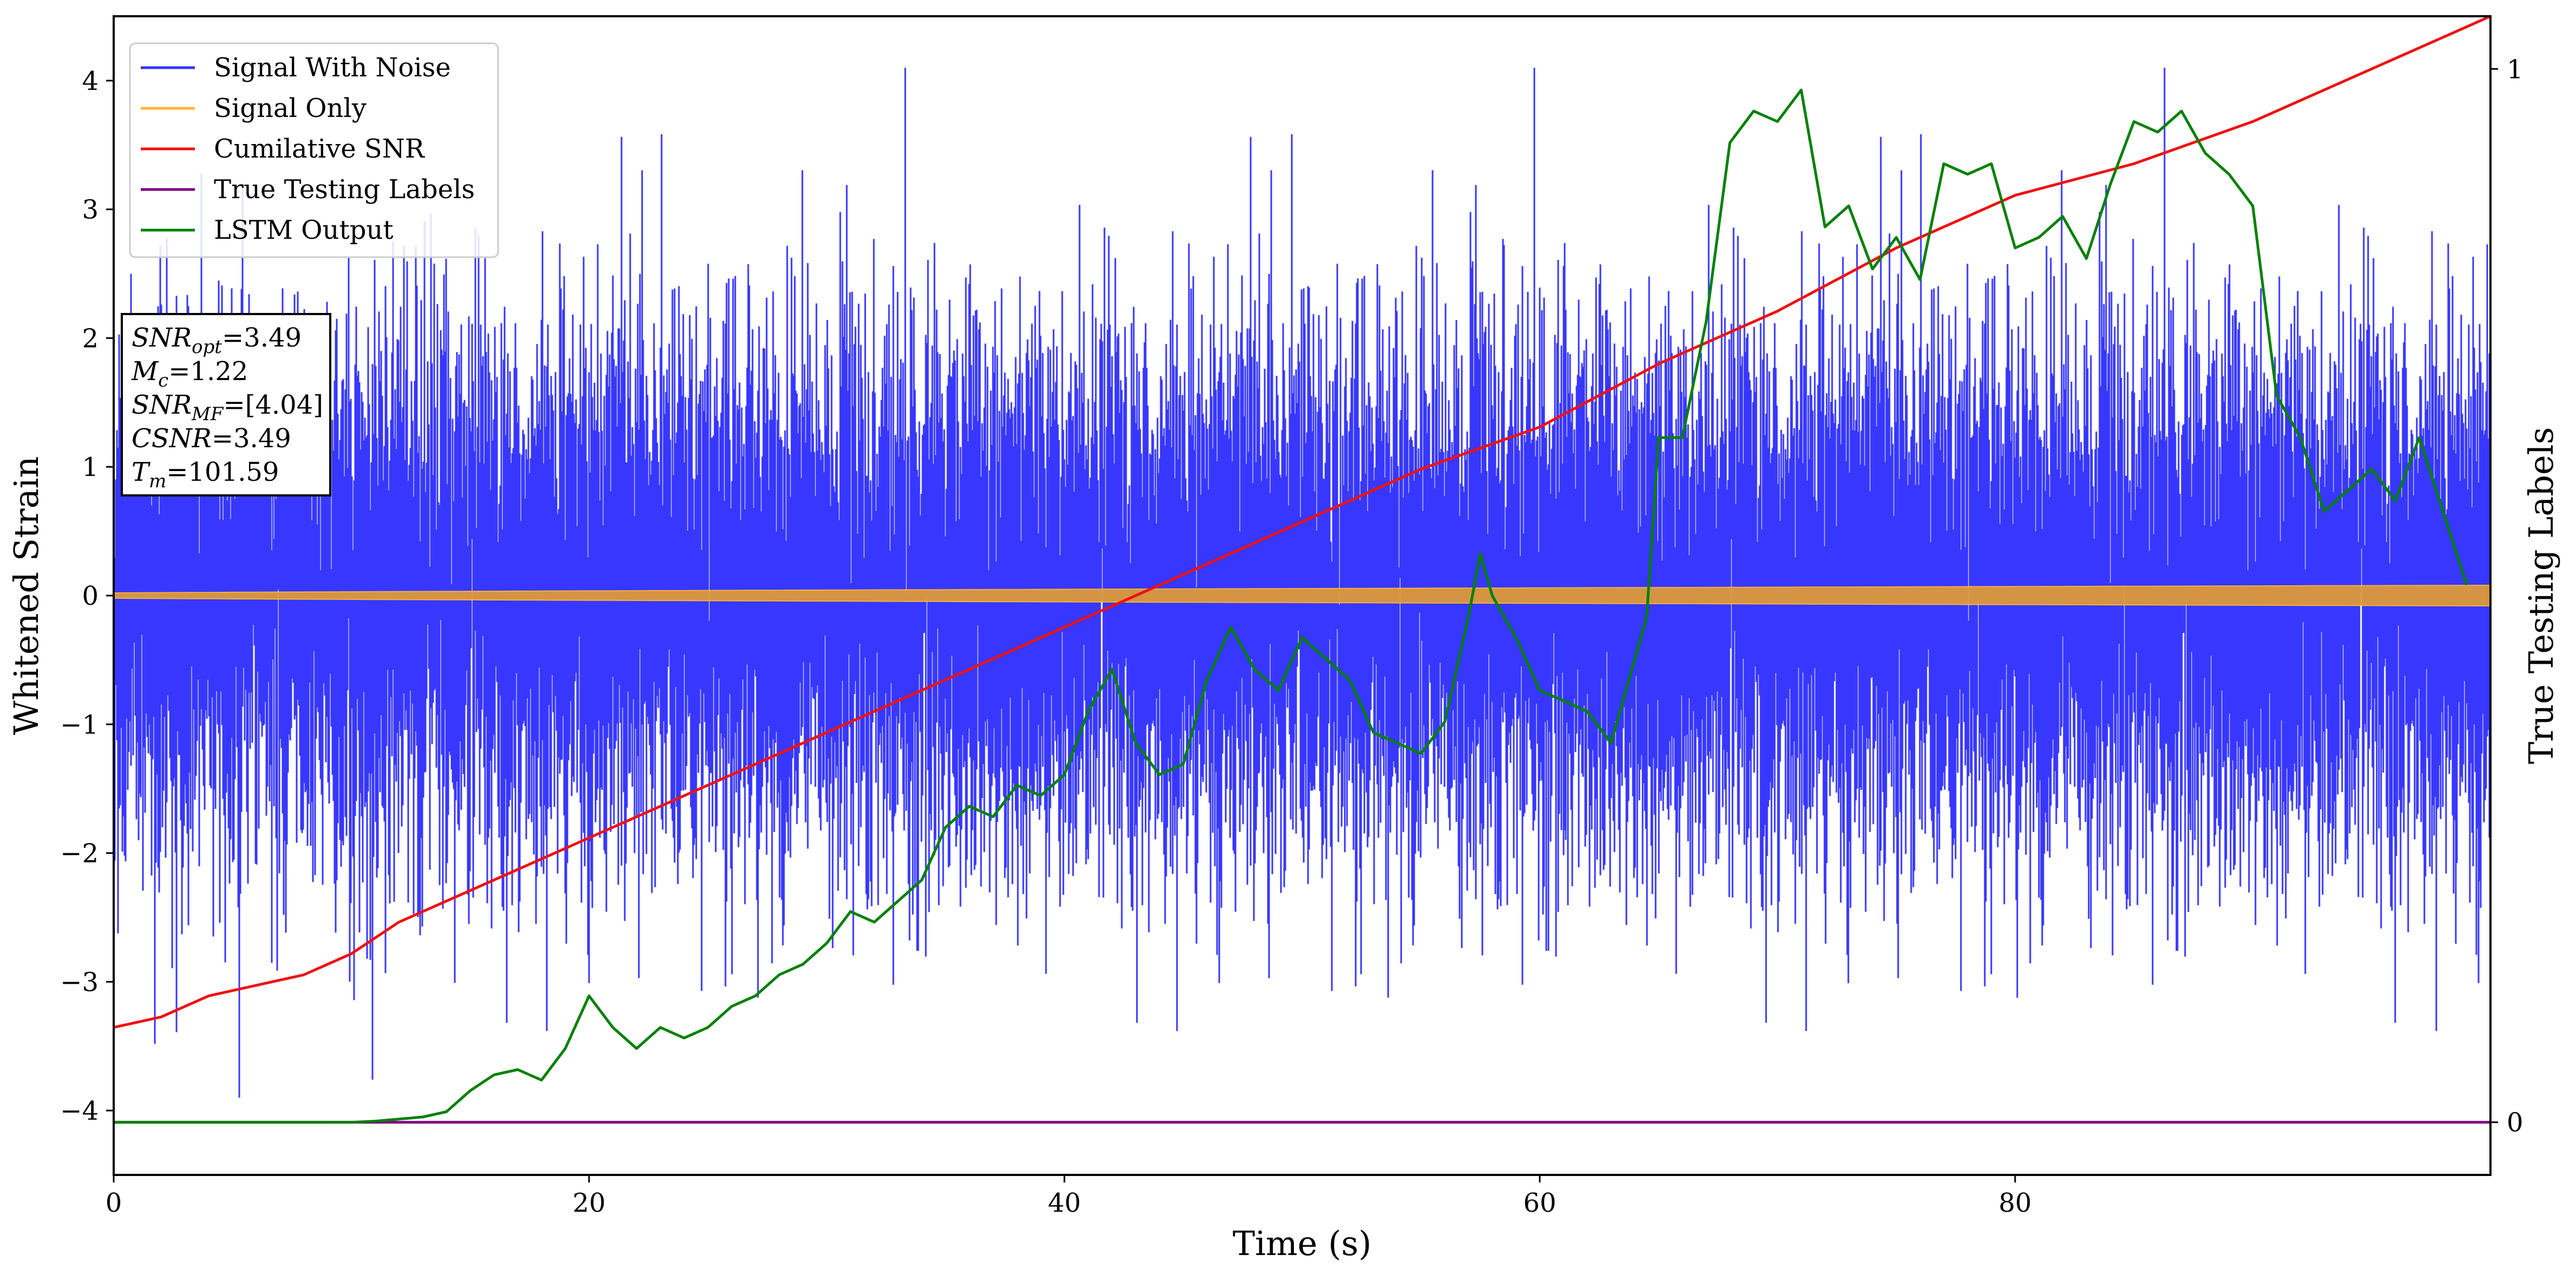 The image size is (2576, 1274). I want to click on x-tick-label: 20, so click(588, 1203).